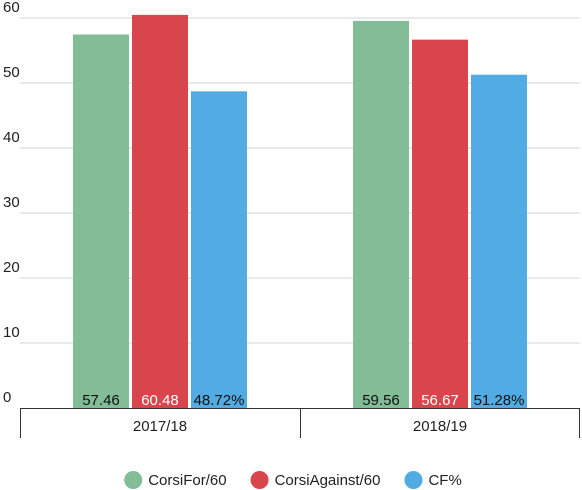 The width and height of the screenshot is (582, 490). What do you see at coordinates (440, 426) in the screenshot?
I see `x-tick-label: 2018/19` at bounding box center [440, 426].